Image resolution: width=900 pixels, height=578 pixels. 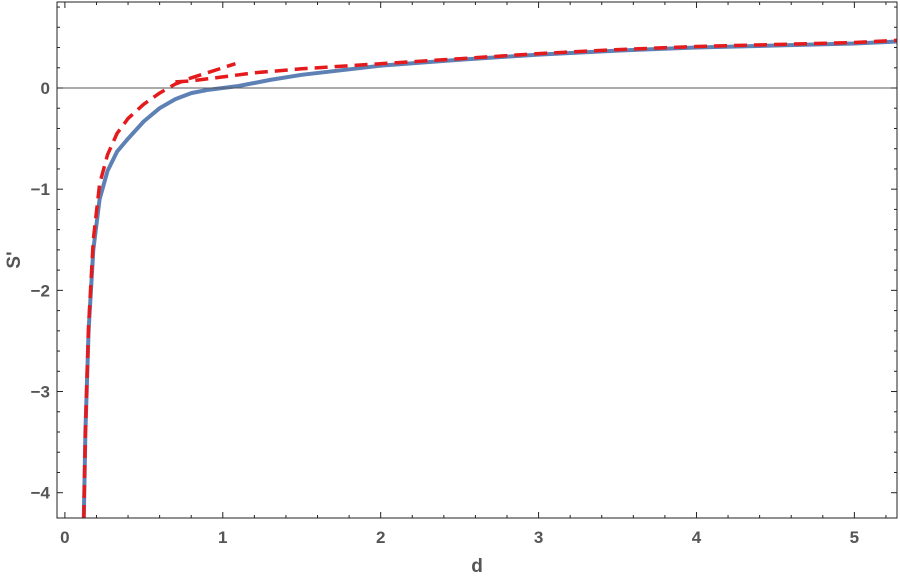 I want to click on x-tick-label-0: 0, so click(x=64, y=537).